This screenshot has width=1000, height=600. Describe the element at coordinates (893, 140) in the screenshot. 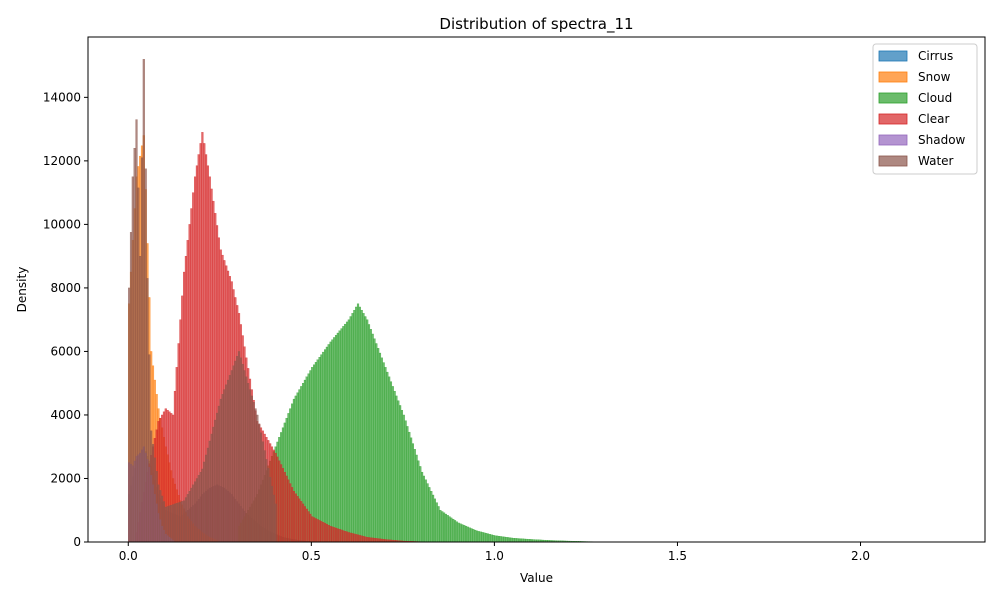

I see `legend-swatch-shadow` at that location.